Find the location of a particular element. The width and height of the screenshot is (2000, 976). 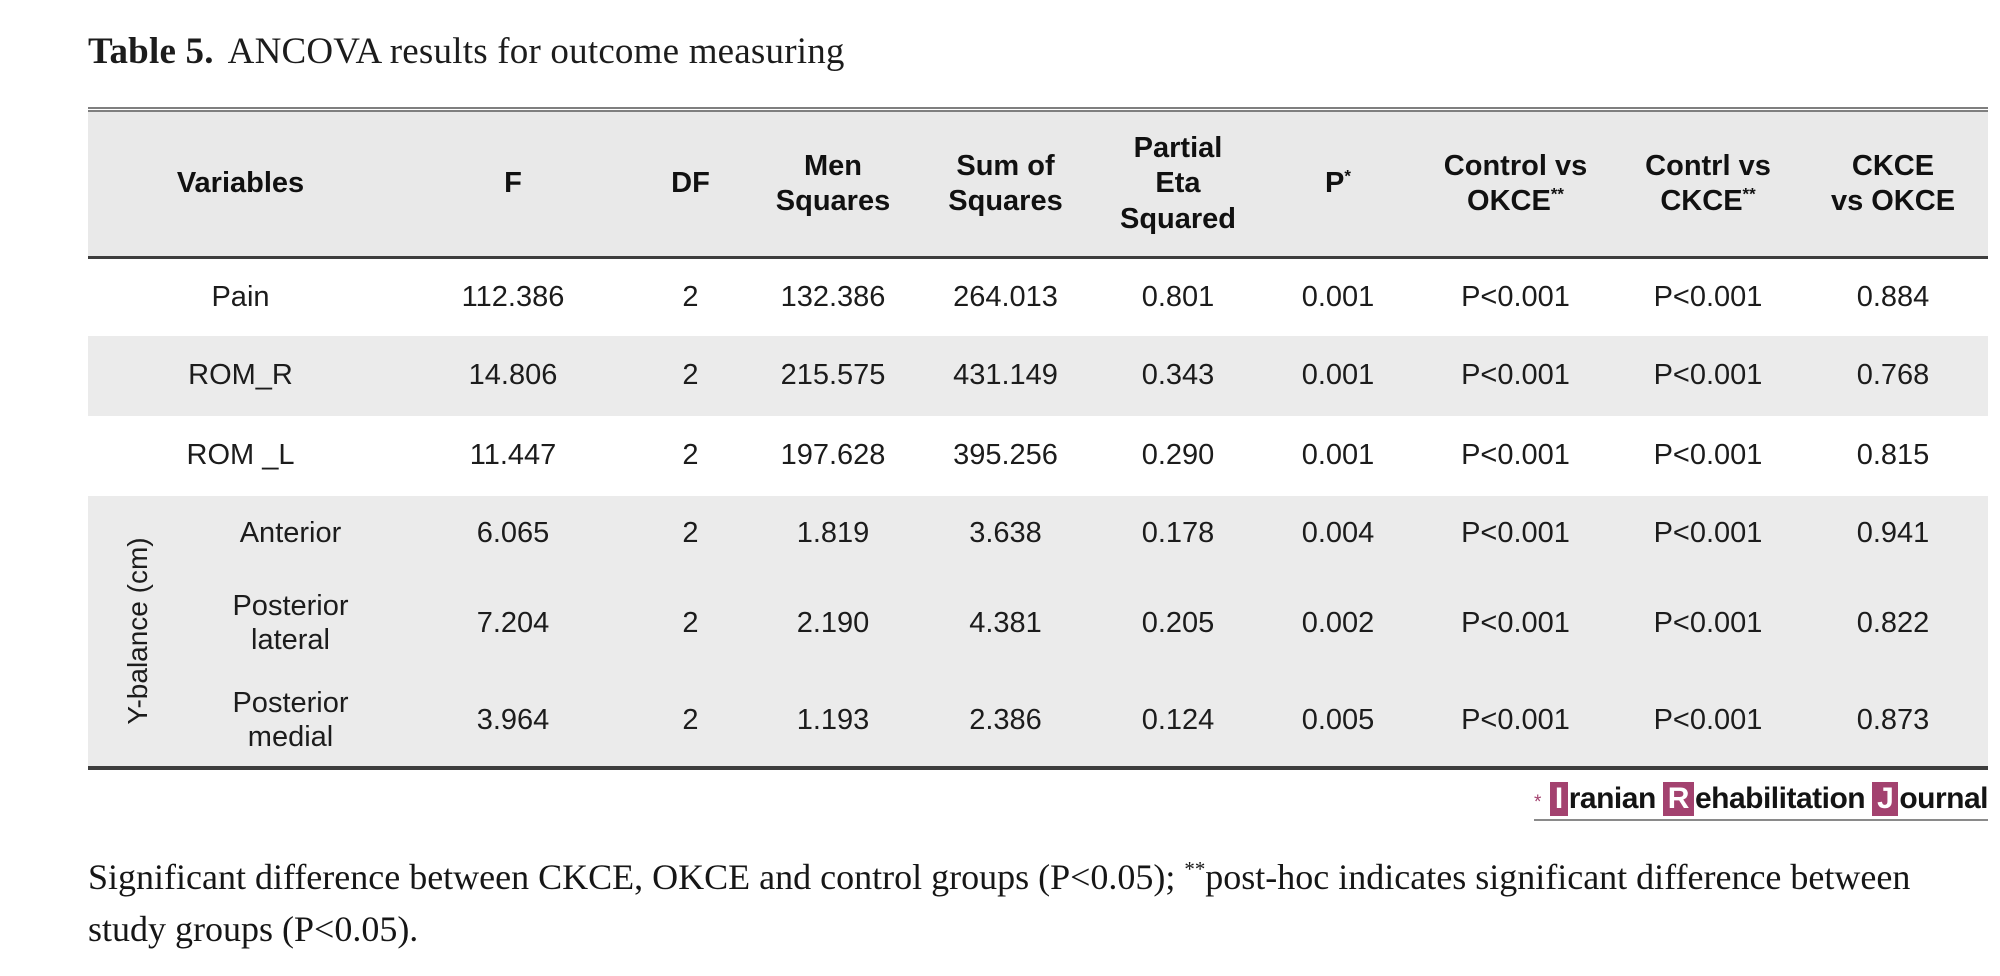

cell-partial-eta: 0.205 is located at coordinates (1178, 623).